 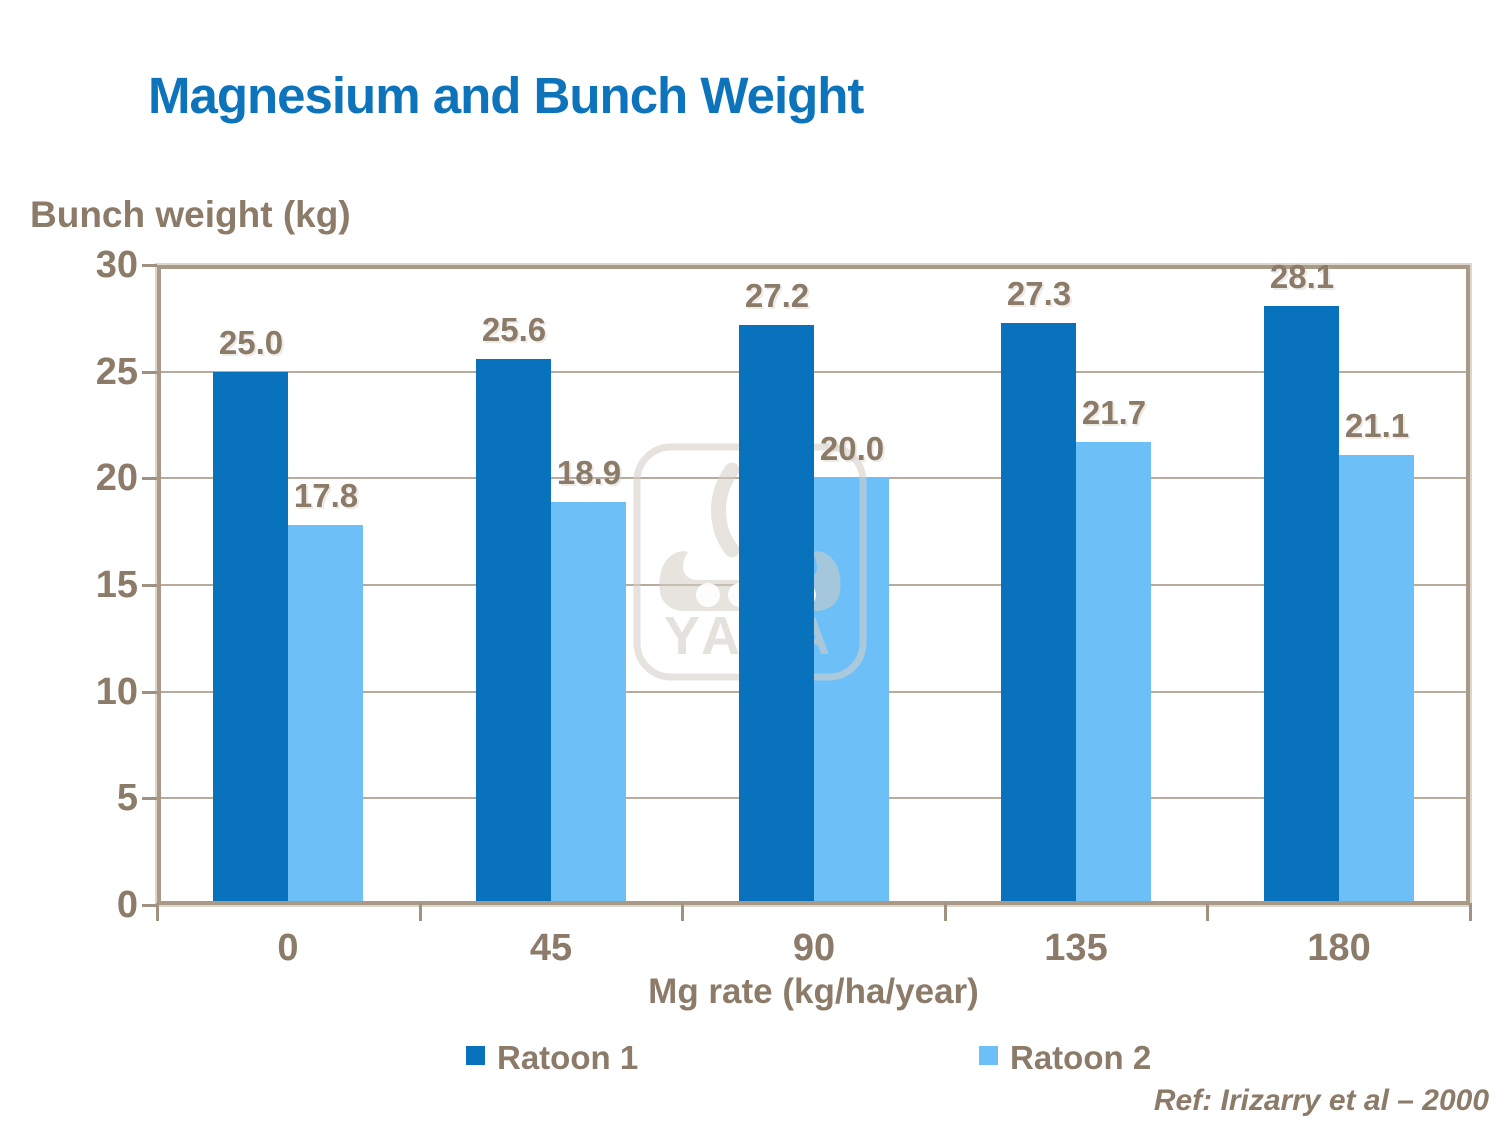 What do you see at coordinates (475, 1055) in the screenshot?
I see `legend-swatch-ratoon1` at bounding box center [475, 1055].